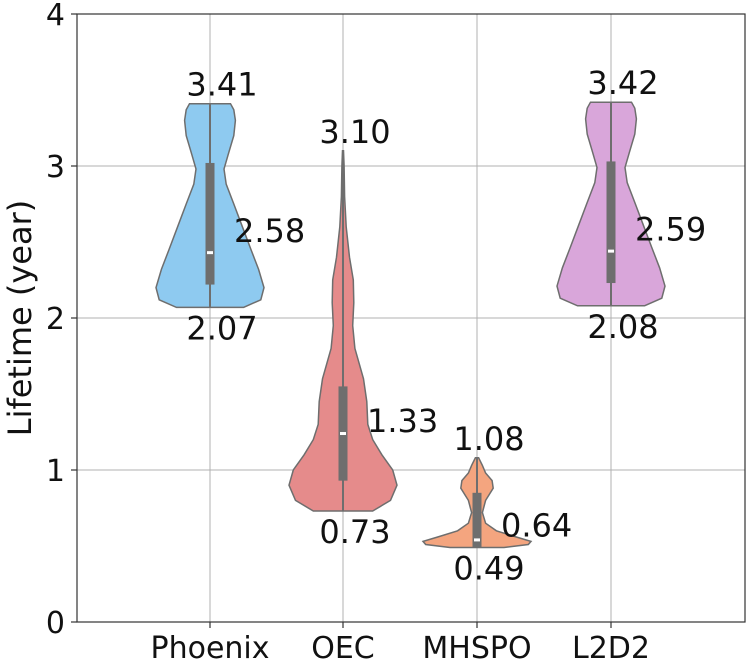 Image resolution: width=748 pixels, height=661 pixels. What do you see at coordinates (221, 85) in the screenshot?
I see `max-label-phoenix: 3.41` at bounding box center [221, 85].